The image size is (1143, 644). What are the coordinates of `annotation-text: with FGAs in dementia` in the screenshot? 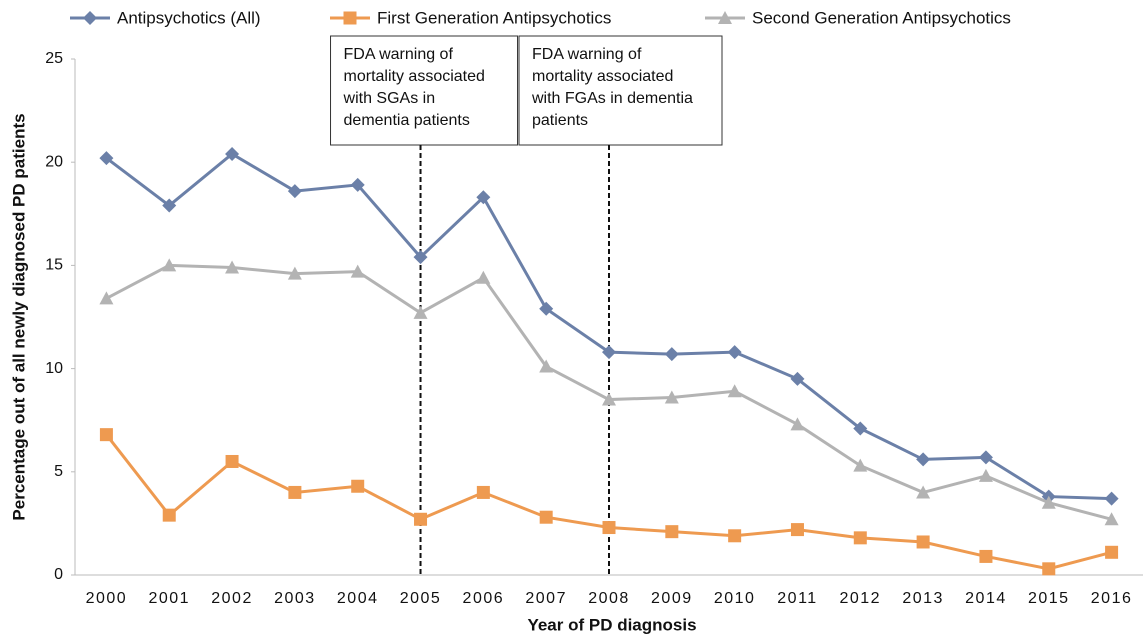 It's located at (612, 98).